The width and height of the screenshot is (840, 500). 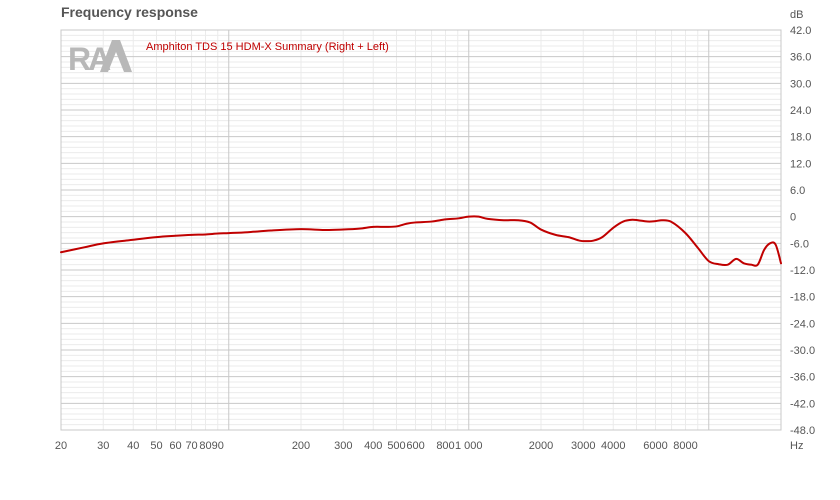 What do you see at coordinates (301, 446) in the screenshot?
I see `x-tick-label: 200` at bounding box center [301, 446].